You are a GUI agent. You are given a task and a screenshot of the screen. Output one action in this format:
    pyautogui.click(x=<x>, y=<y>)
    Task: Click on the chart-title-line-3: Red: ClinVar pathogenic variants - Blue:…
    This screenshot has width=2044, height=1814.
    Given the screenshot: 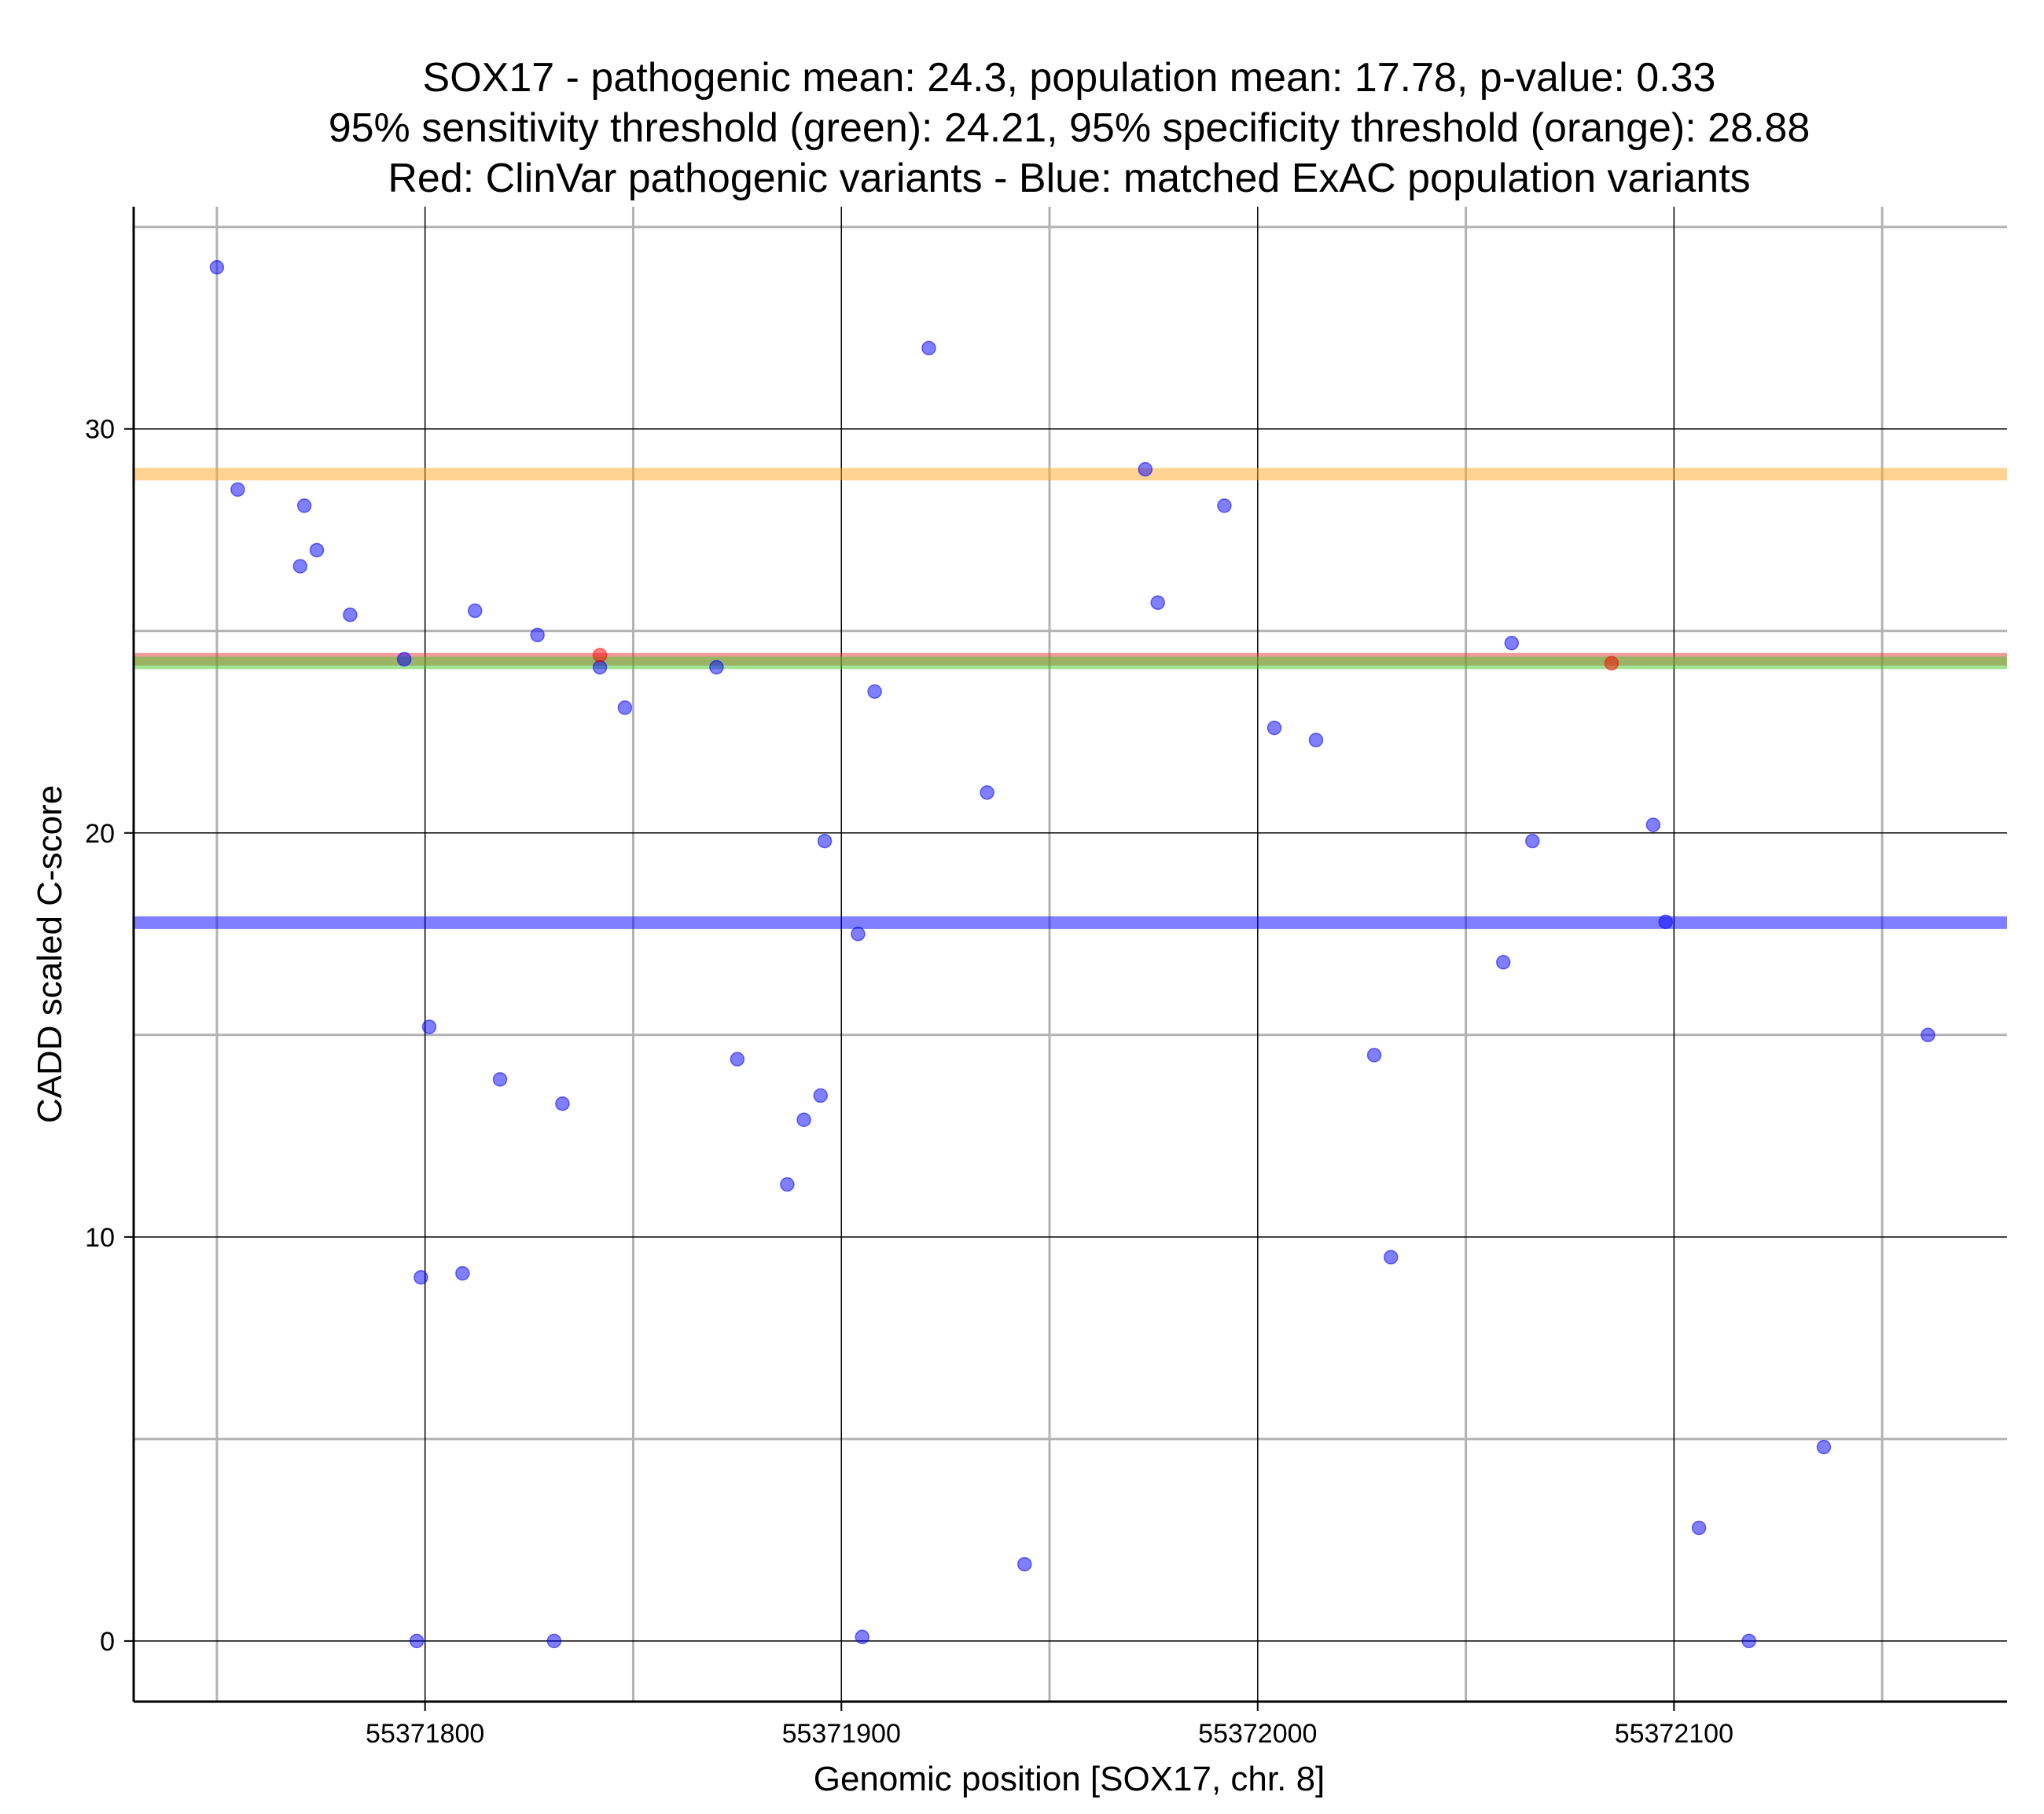 What is the action you would take?
    pyautogui.click(x=1069, y=178)
    